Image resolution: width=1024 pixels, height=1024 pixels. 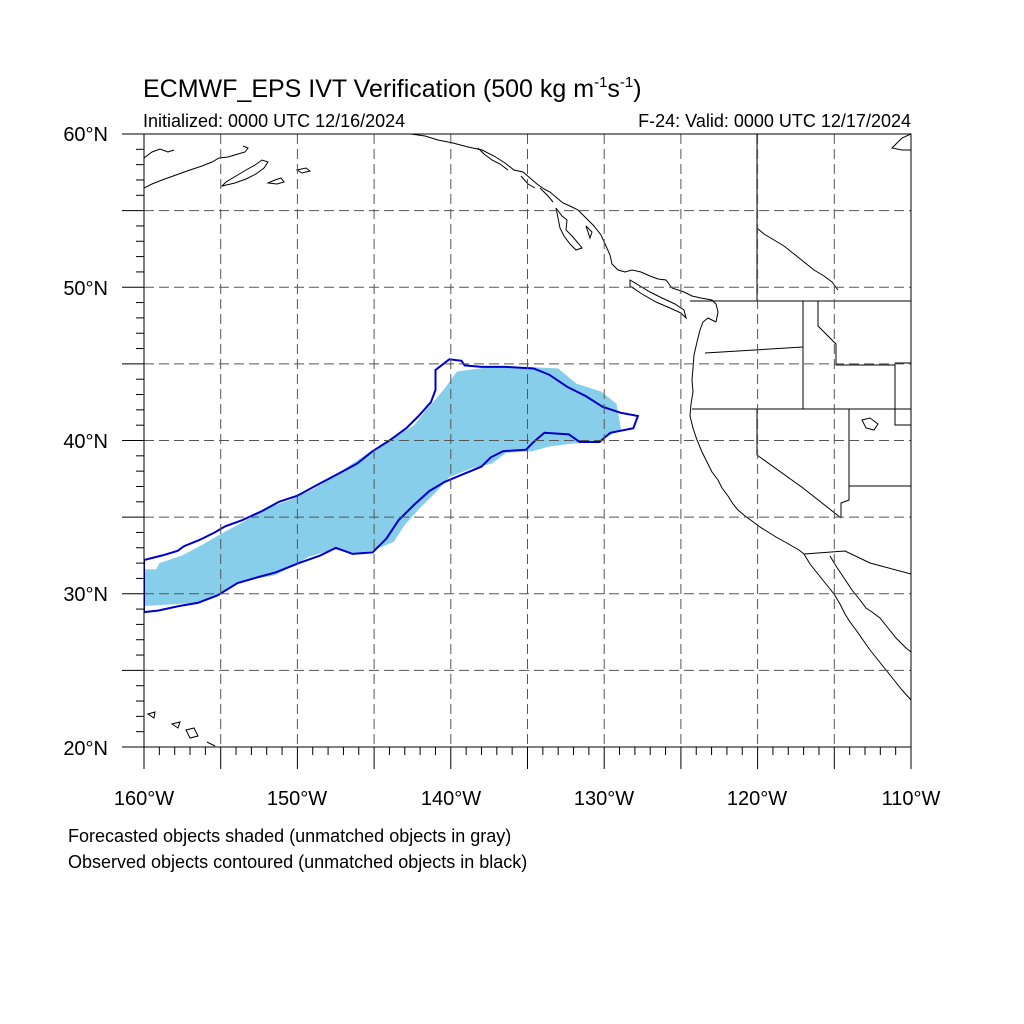 What do you see at coordinates (757, 799) in the screenshot?
I see `lon-label-120w: 120°W` at bounding box center [757, 799].